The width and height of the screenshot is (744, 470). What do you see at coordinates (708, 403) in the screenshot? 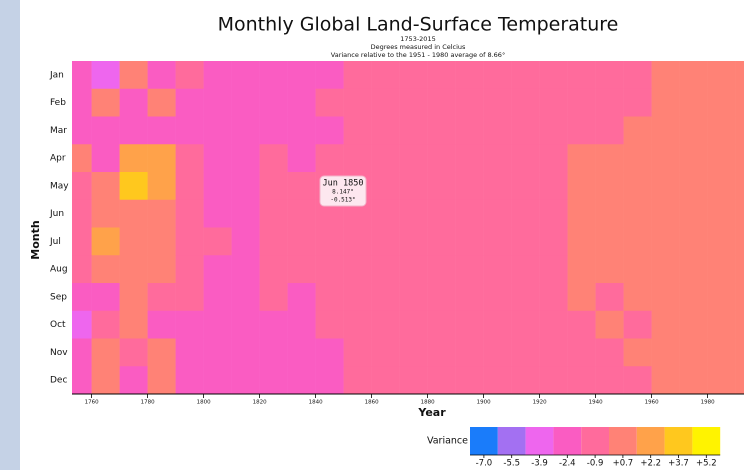
I see `x-tick-label: 1980` at bounding box center [708, 403].